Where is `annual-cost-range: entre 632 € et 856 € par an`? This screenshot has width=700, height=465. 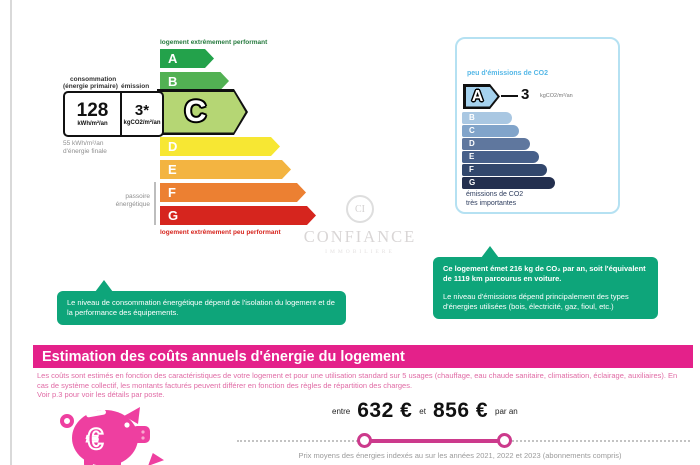
annual-cost-range: entre 632 € et 856 € par an is located at coordinates (425, 411).